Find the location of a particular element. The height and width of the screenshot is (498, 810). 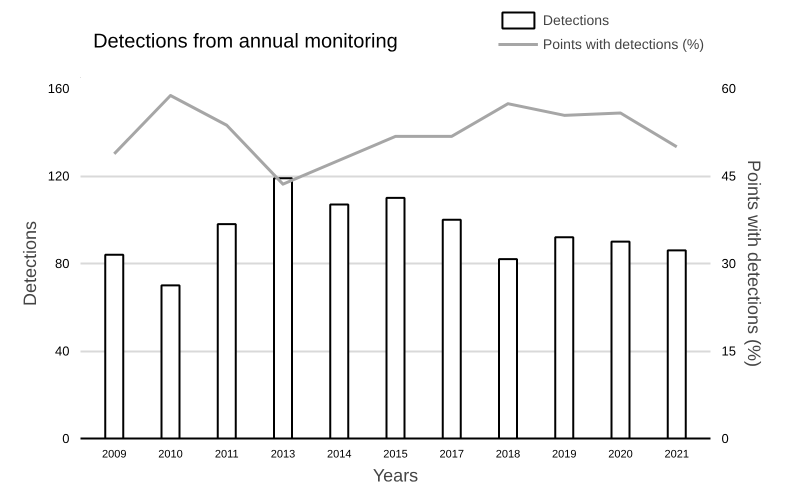

chart-title: Detections from annual monitoring is located at coordinates (245, 41).